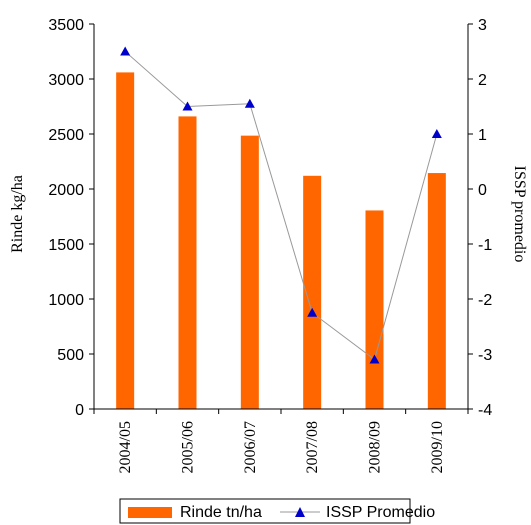 Image resolution: width=531 pixels, height=525 pixels. I want to click on issp-point-2006/07, so click(249, 103).